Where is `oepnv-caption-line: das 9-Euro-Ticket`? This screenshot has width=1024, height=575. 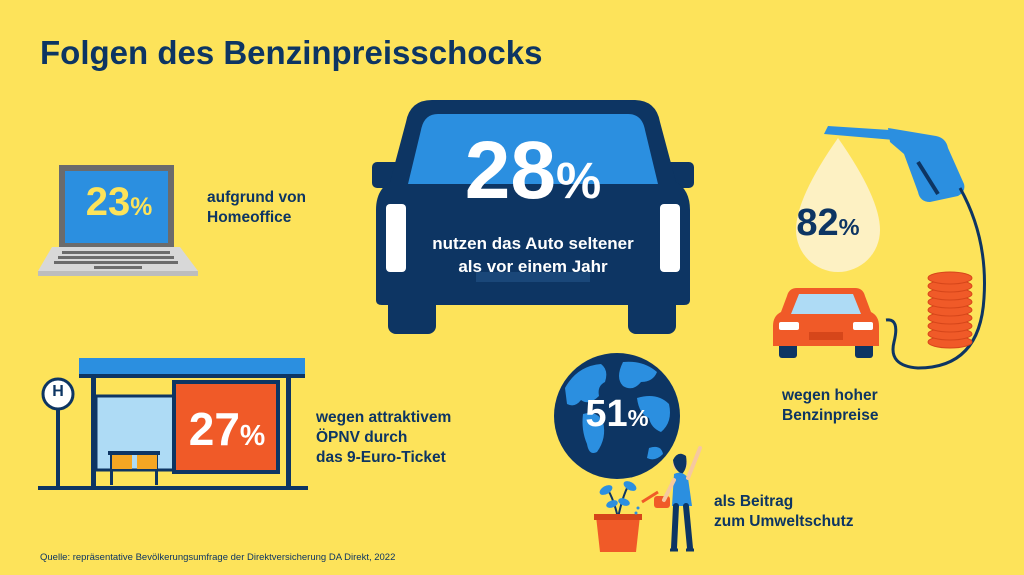
oepnv-caption-line: das 9-Euro-Ticket is located at coordinates (381, 457).